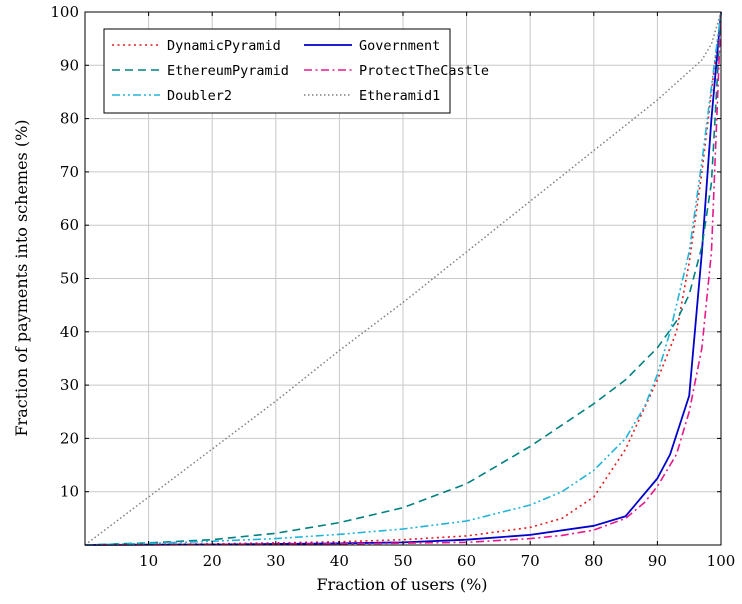 This screenshot has width=742, height=604. Describe the element at coordinates (69, 119) in the screenshot. I see `y-tick-label: 80` at that location.